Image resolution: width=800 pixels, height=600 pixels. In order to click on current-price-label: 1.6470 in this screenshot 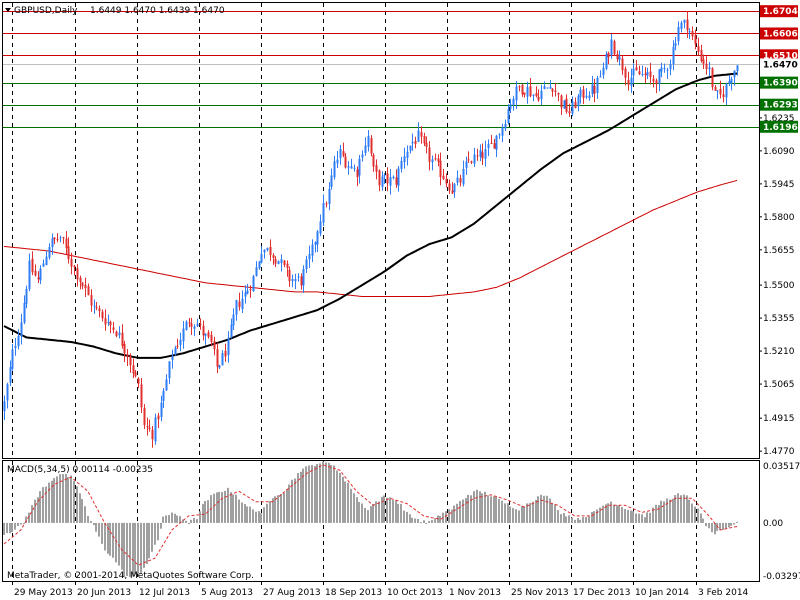, I will do `click(780, 65)`.